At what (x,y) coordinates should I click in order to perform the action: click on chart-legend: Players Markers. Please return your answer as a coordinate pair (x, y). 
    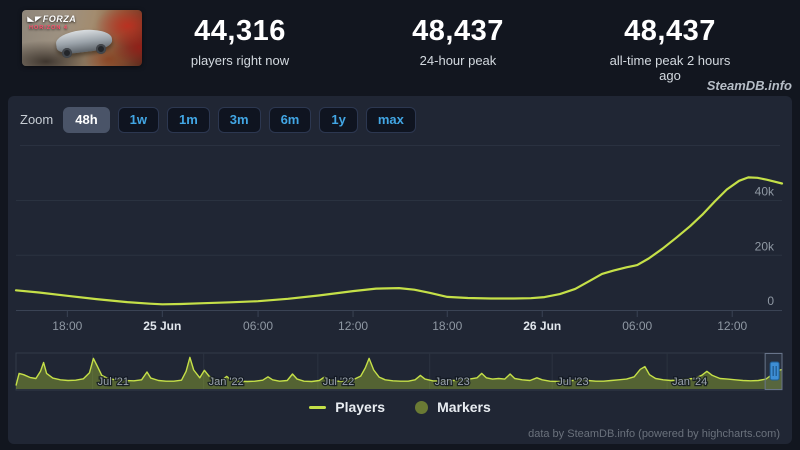
    Looking at the image, I should click on (400, 407).